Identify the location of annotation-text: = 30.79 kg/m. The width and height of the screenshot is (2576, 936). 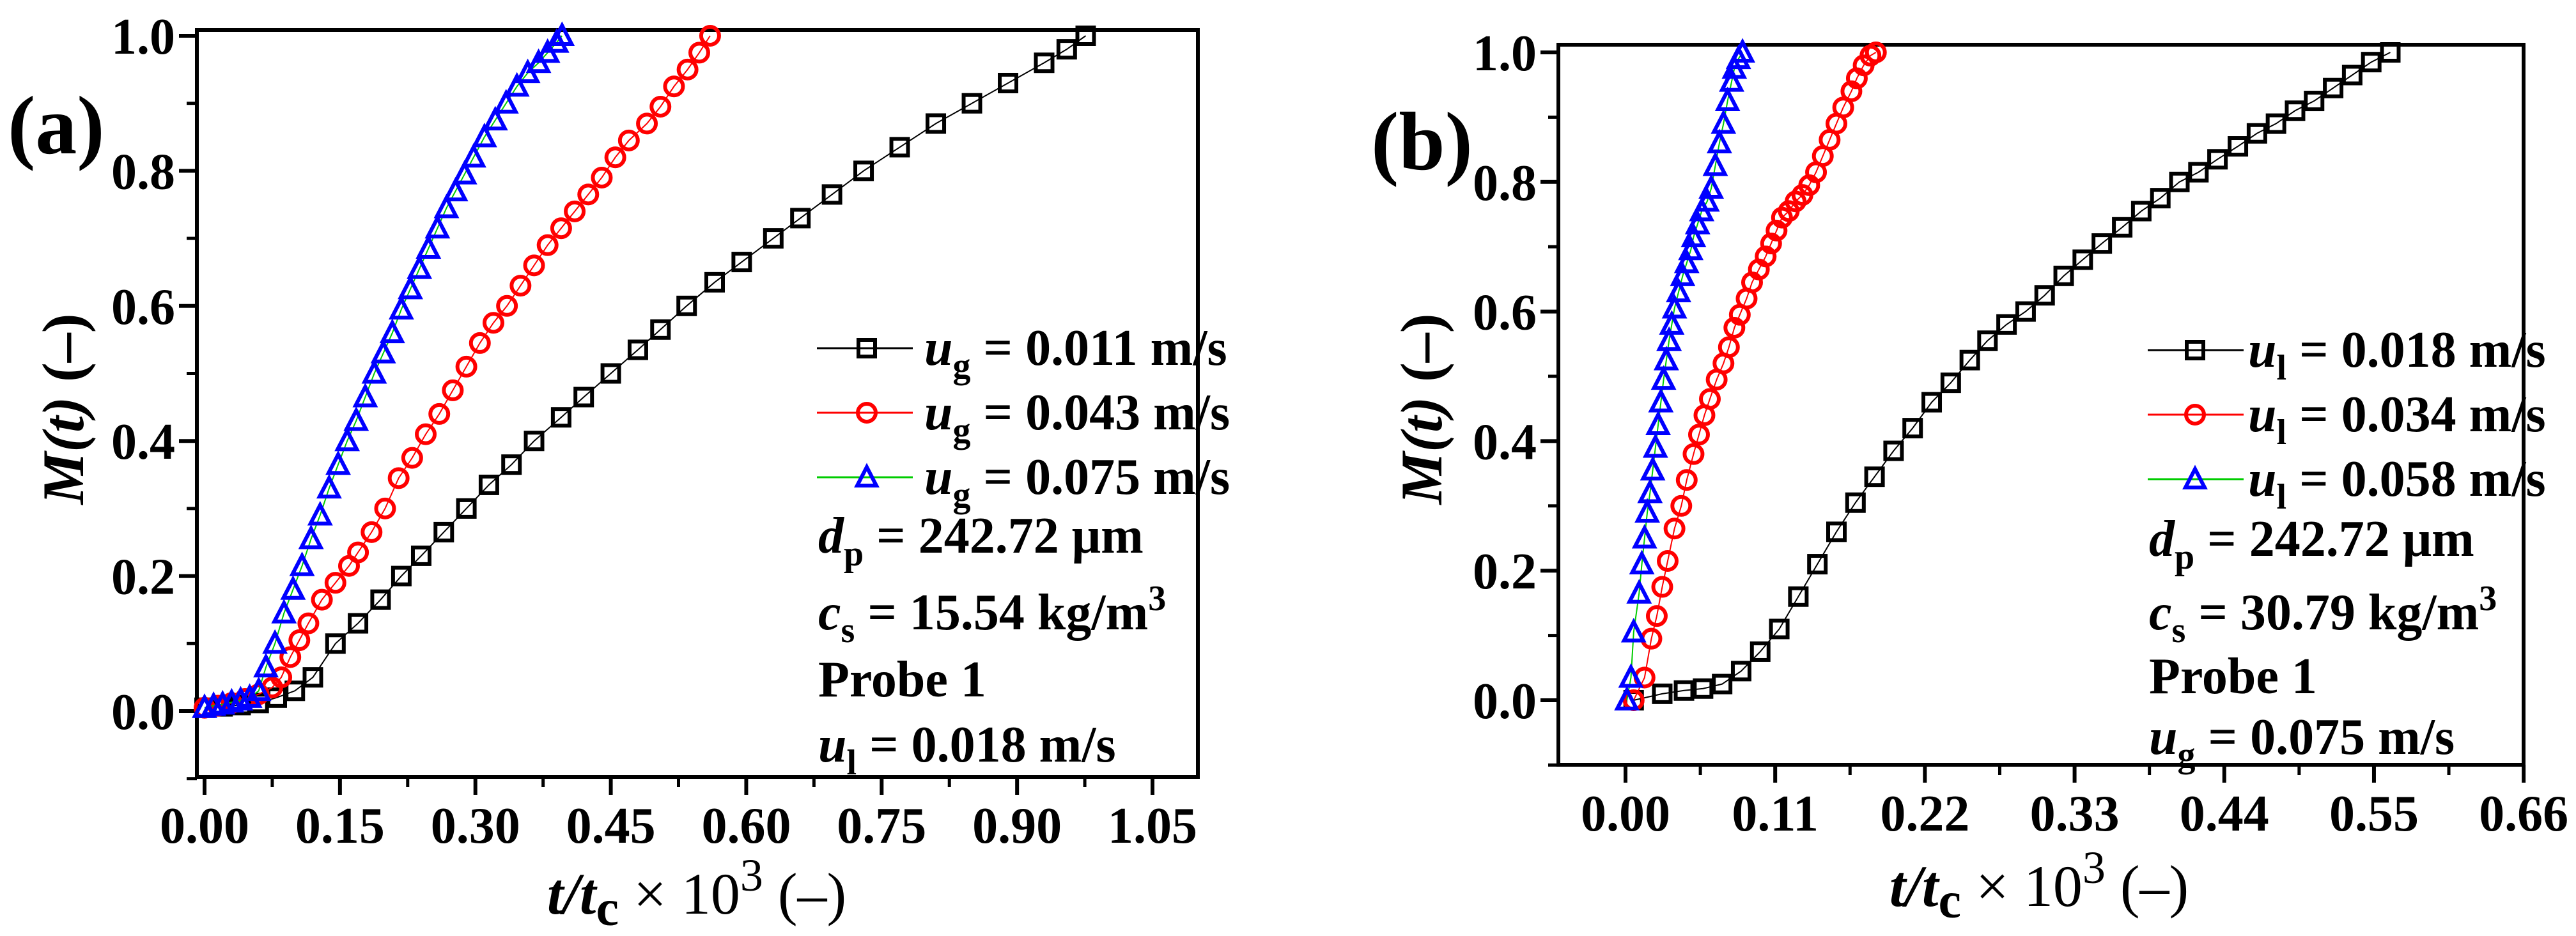
(2332, 613).